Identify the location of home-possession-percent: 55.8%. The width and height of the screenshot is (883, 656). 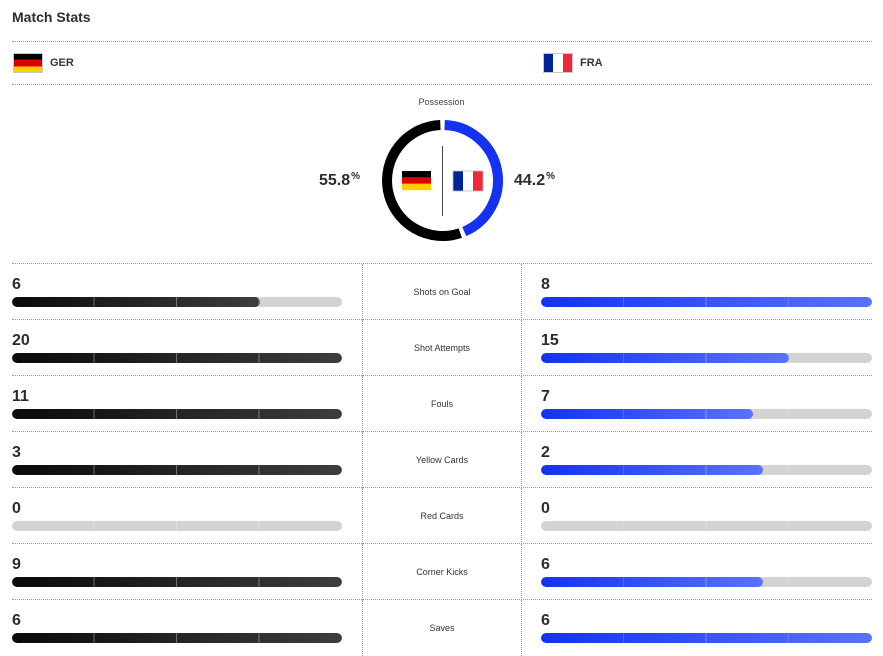
(339, 180).